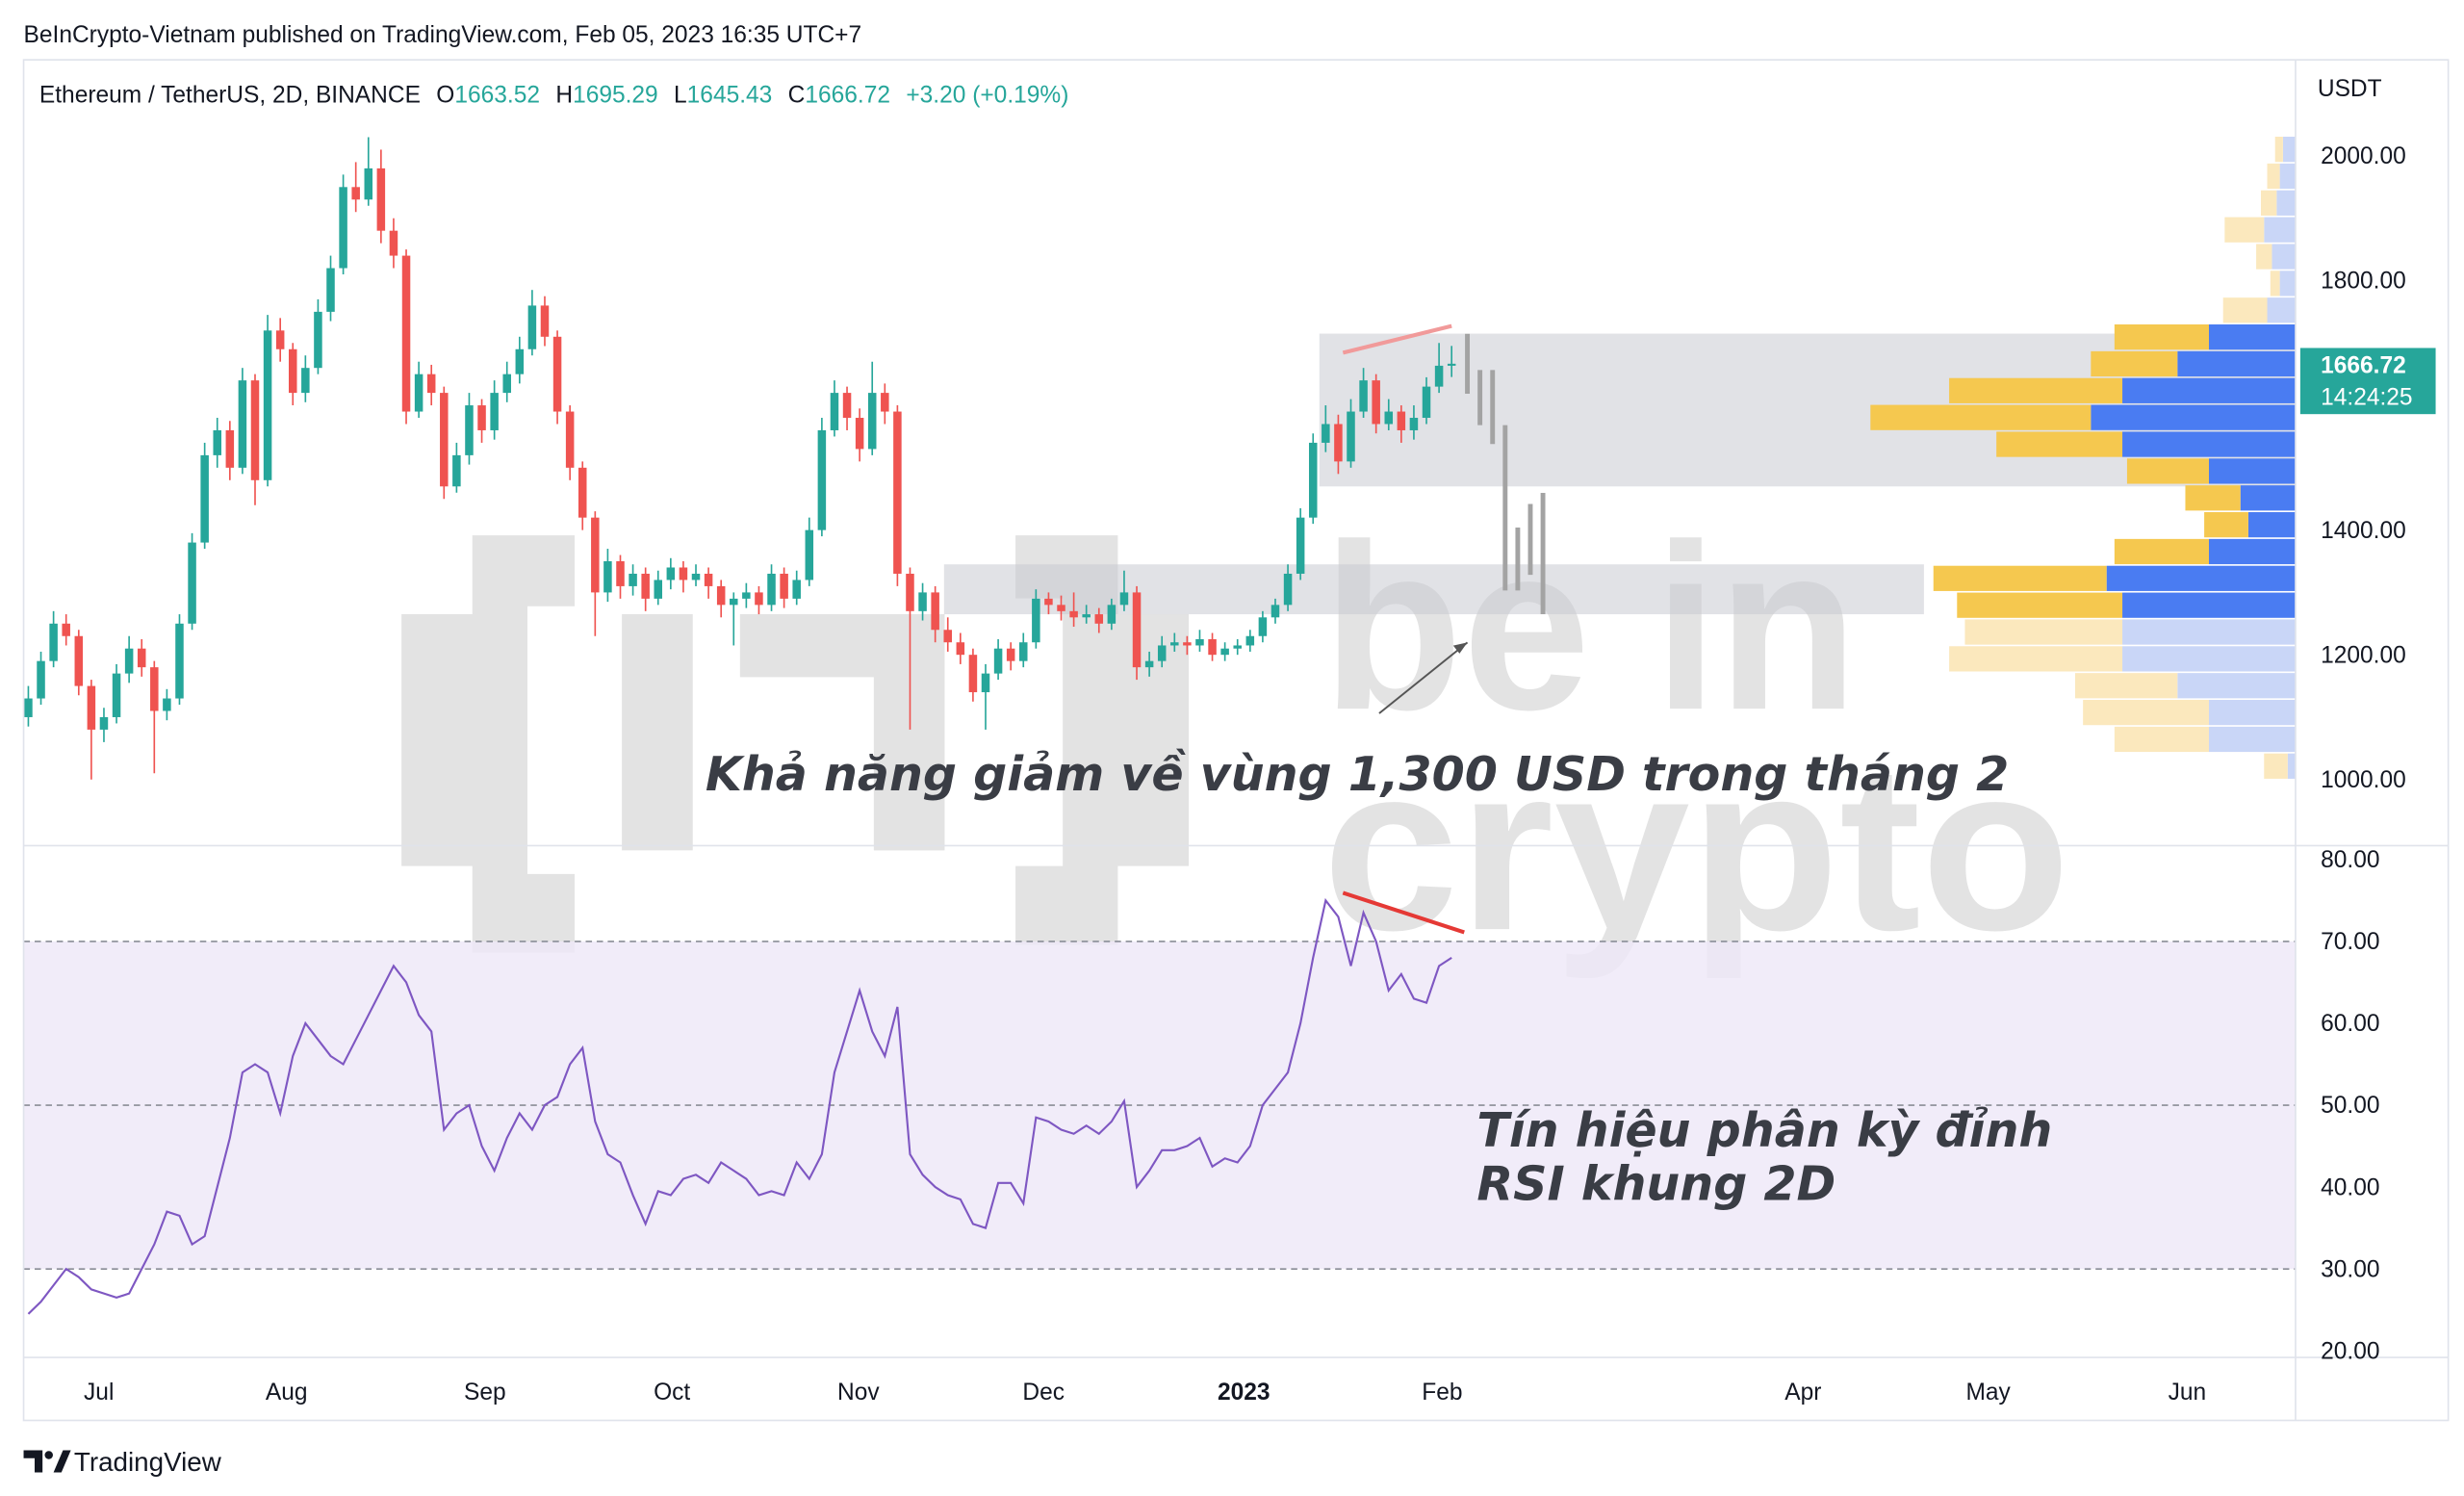 The width and height of the screenshot is (2464, 1496). I want to click on footer-brand: TradingView, so click(148, 1462).